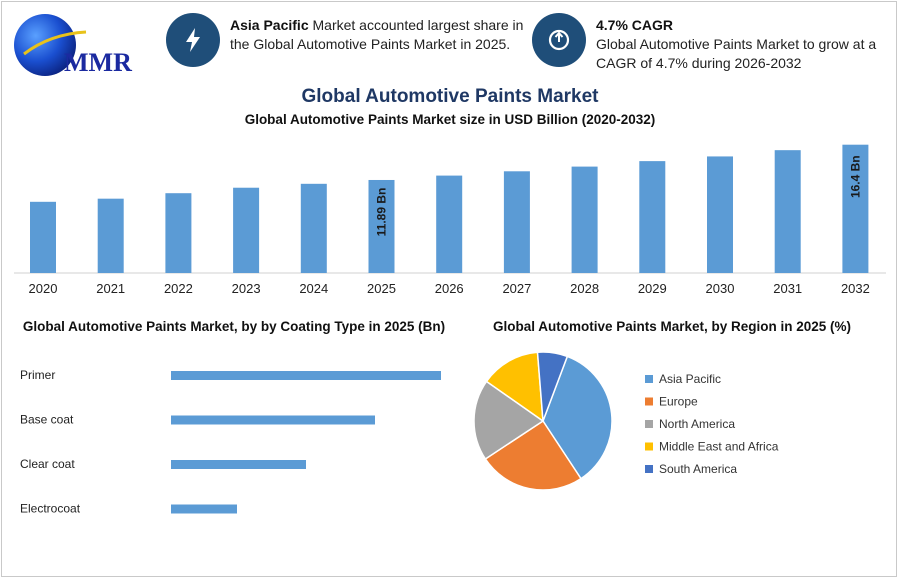  Describe the element at coordinates (37, 375) in the screenshot. I see `category-label: Primer` at that location.